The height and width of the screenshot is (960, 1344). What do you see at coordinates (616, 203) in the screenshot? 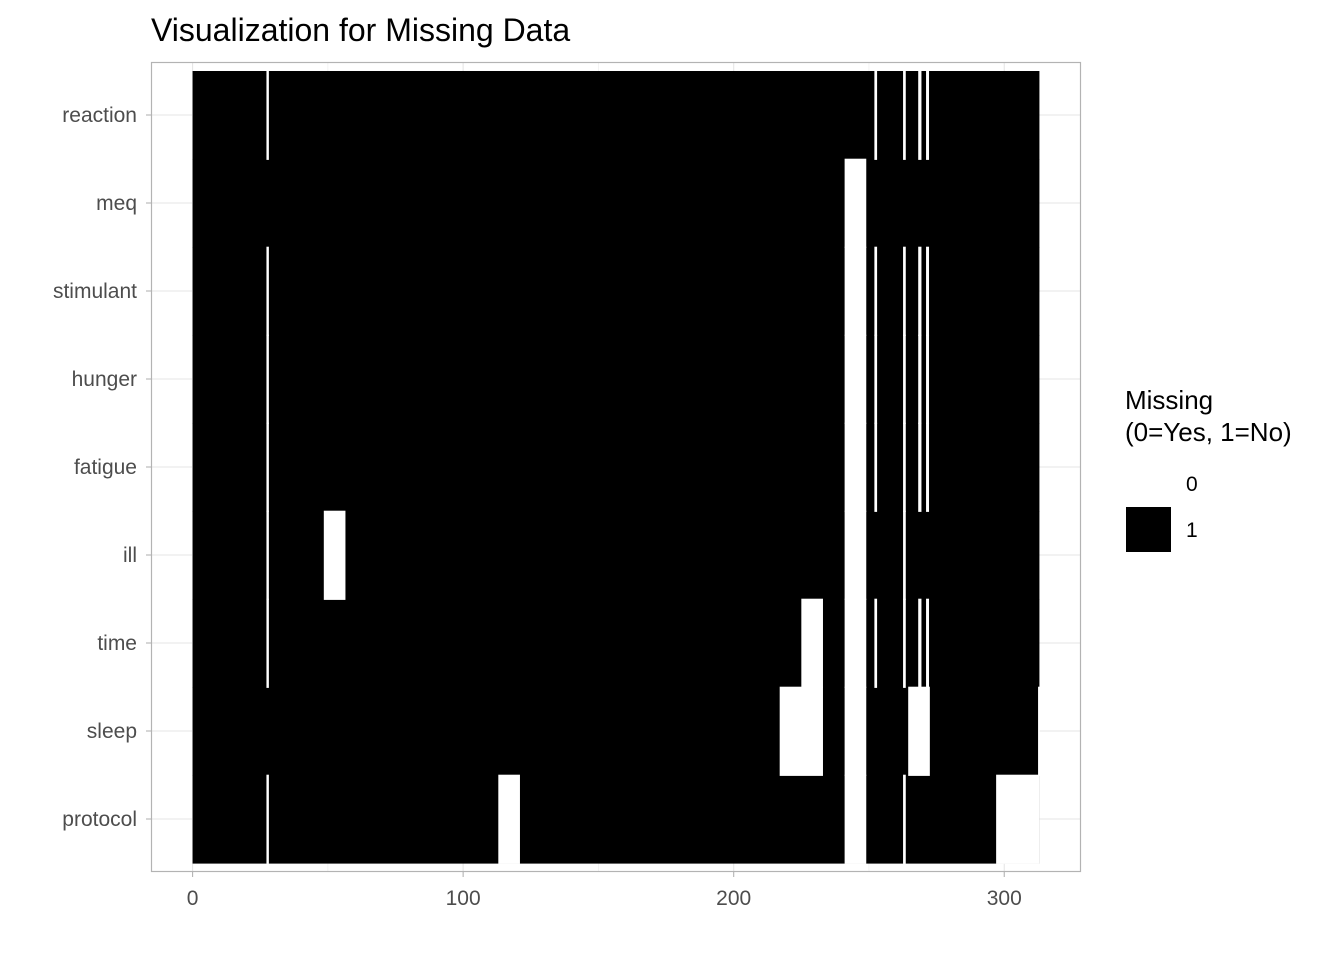
I see `present-tile-meq` at bounding box center [616, 203].